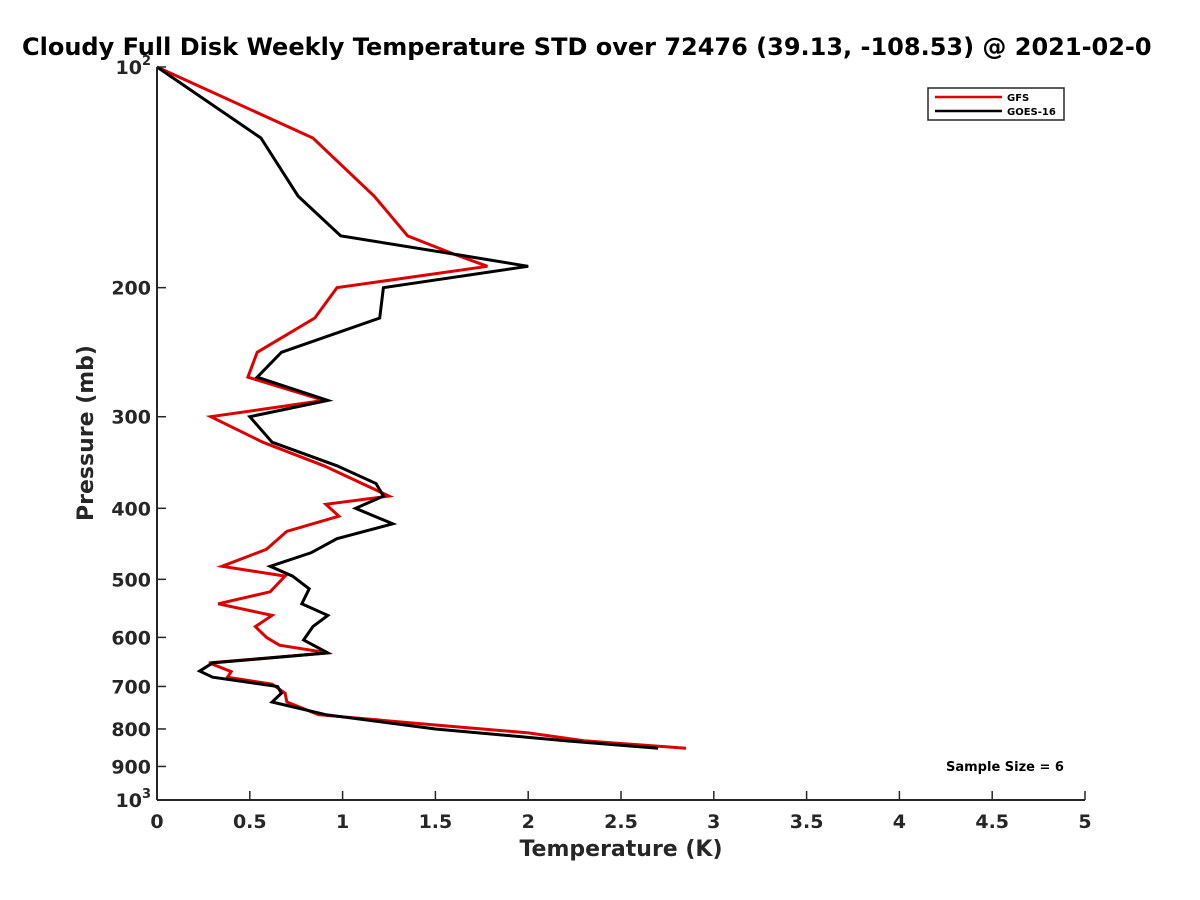 The width and height of the screenshot is (1200, 900). Describe the element at coordinates (138, 433) in the screenshot. I see `y-ticks: 10² 200 300 400 500 600 700 800 900 10³` at that location.